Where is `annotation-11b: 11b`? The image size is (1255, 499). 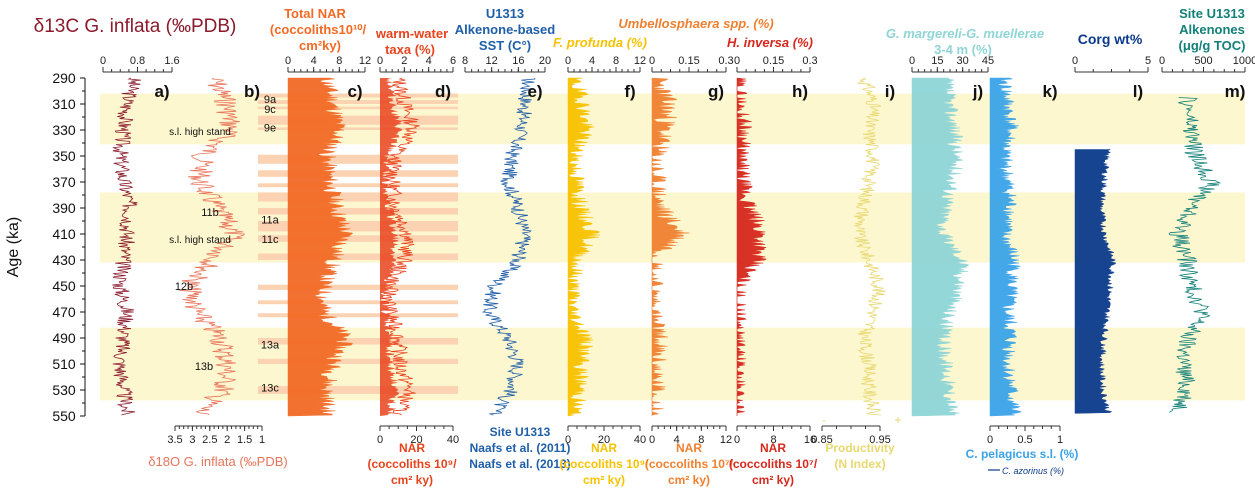
annotation-11b: 11b is located at coordinates (210, 213).